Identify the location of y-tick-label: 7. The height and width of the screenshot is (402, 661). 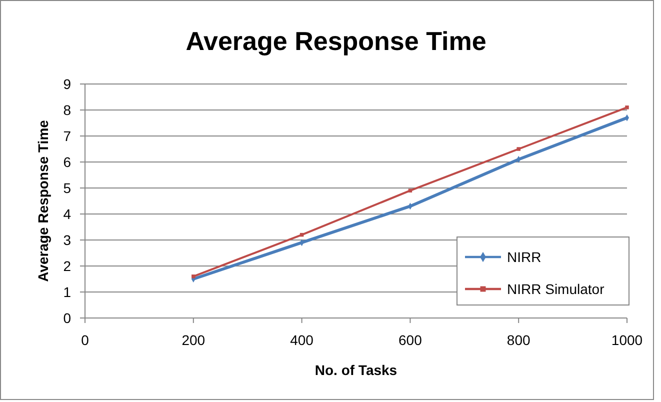
(67, 136).